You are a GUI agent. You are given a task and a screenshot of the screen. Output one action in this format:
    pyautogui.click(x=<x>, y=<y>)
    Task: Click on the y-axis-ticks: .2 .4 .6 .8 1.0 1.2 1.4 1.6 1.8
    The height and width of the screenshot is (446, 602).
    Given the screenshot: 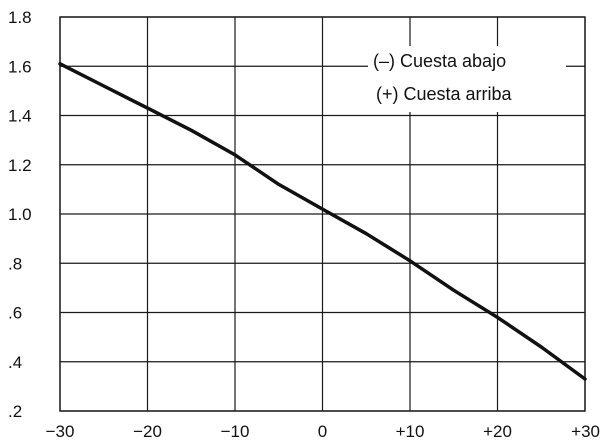 What is the action you would take?
    pyautogui.click(x=20, y=214)
    